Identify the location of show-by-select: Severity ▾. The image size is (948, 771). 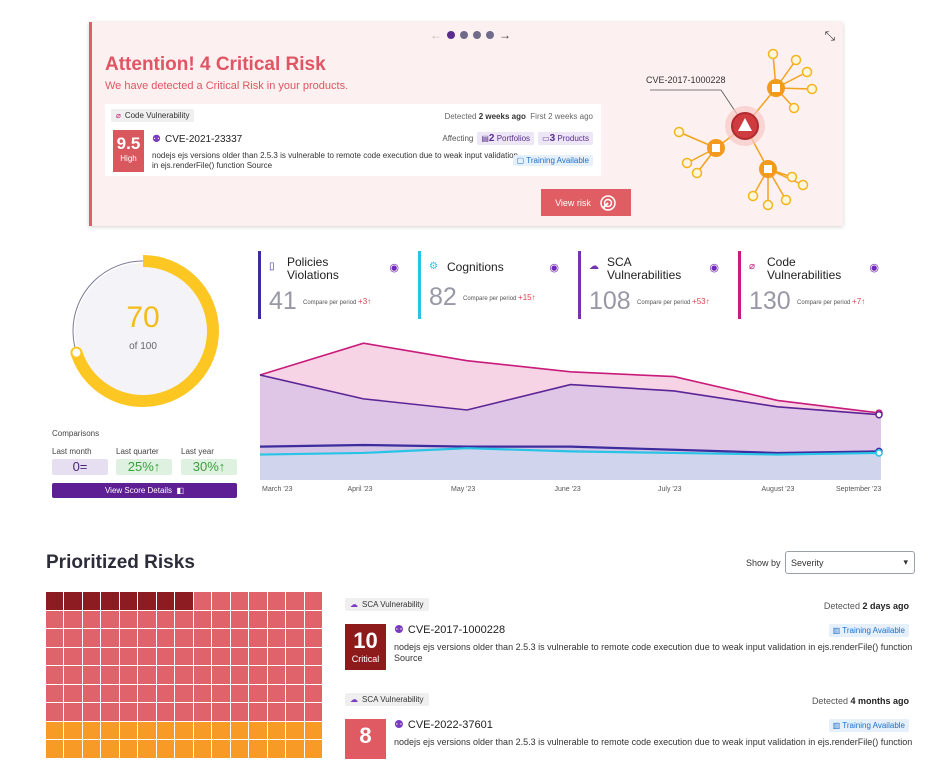
(850, 562).